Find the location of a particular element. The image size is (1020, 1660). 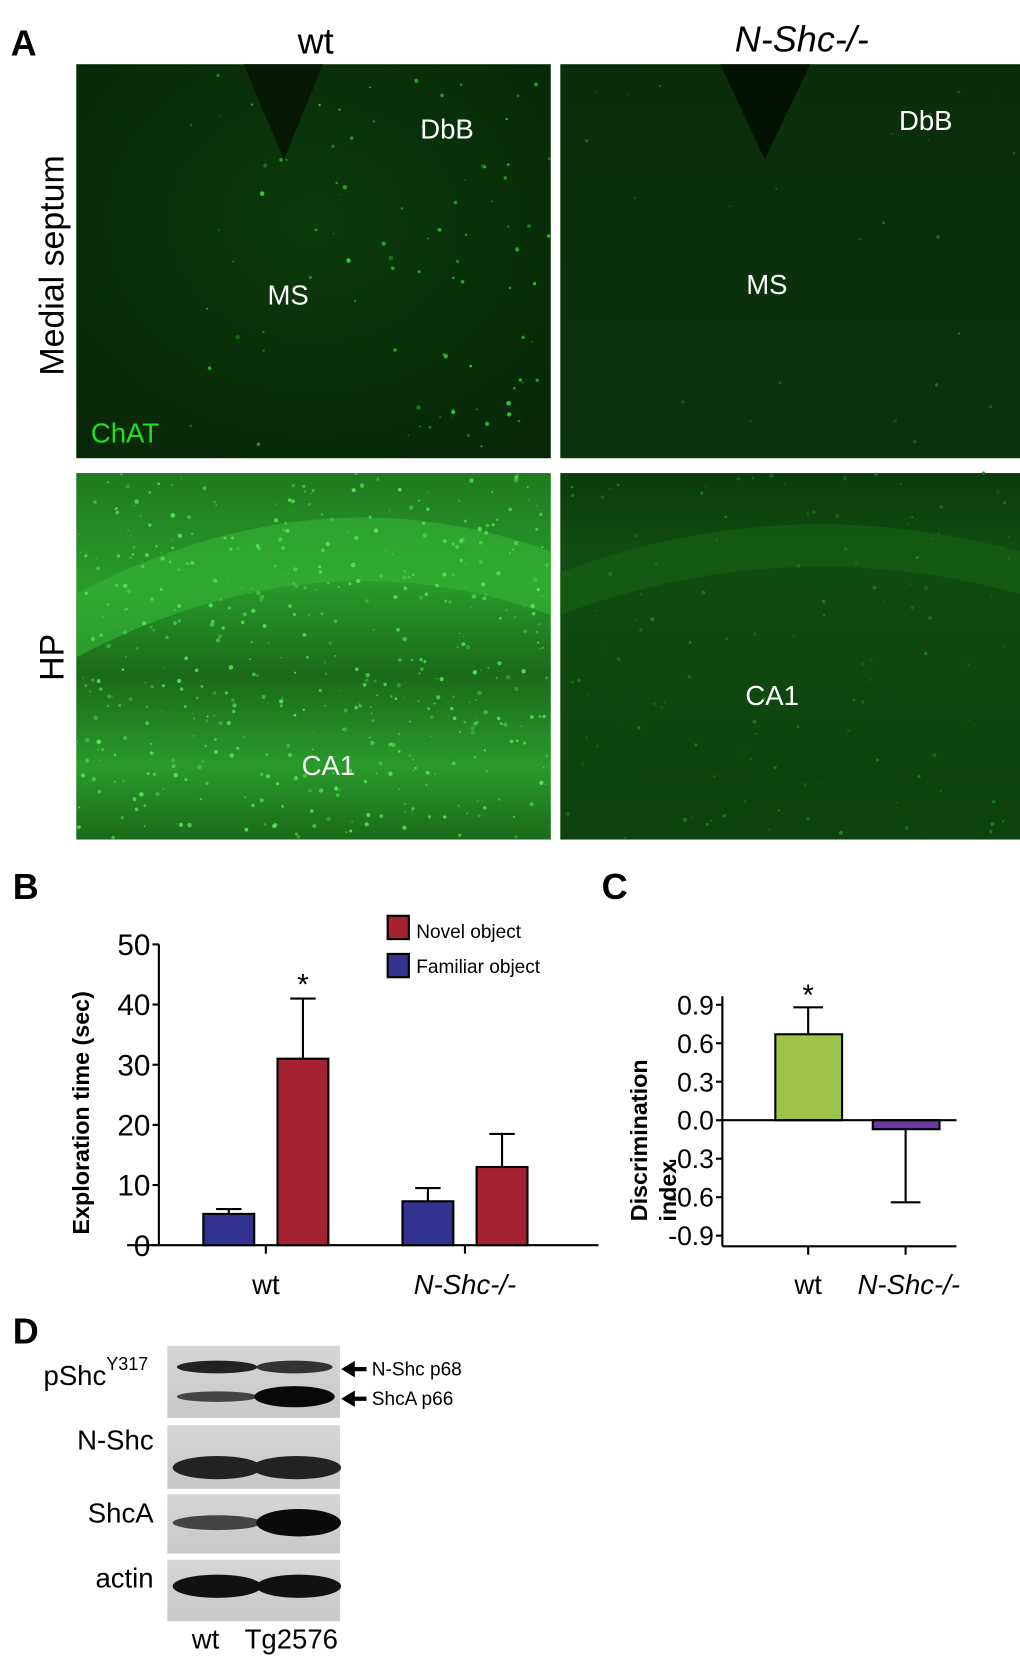

panel-c-label: C is located at coordinates (615, 886).